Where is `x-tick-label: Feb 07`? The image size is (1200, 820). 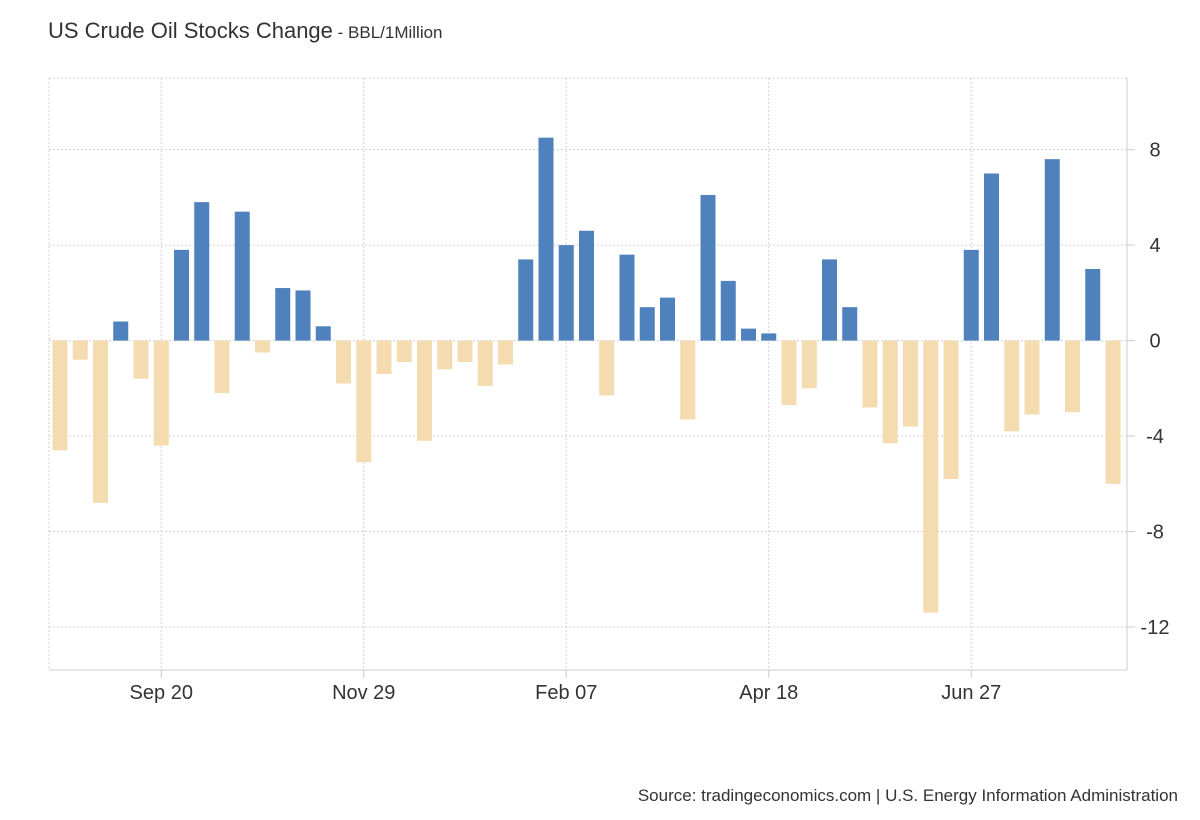 x-tick-label: Feb 07 is located at coordinates (566, 693).